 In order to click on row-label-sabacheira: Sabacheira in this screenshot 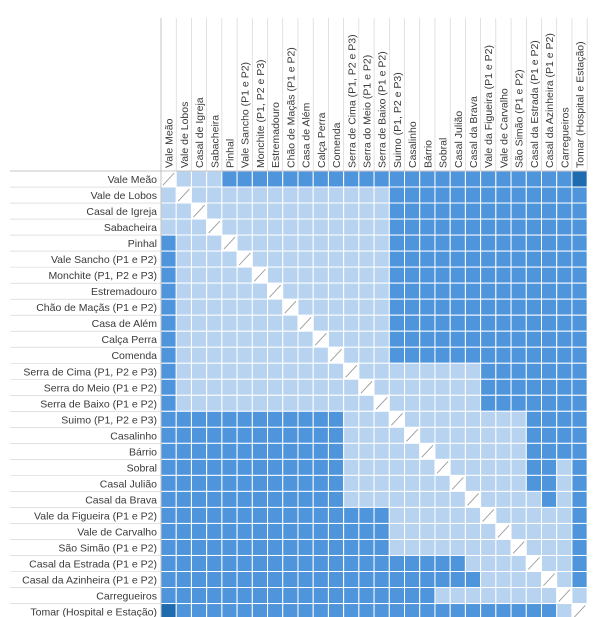, I will do `click(130, 228)`.